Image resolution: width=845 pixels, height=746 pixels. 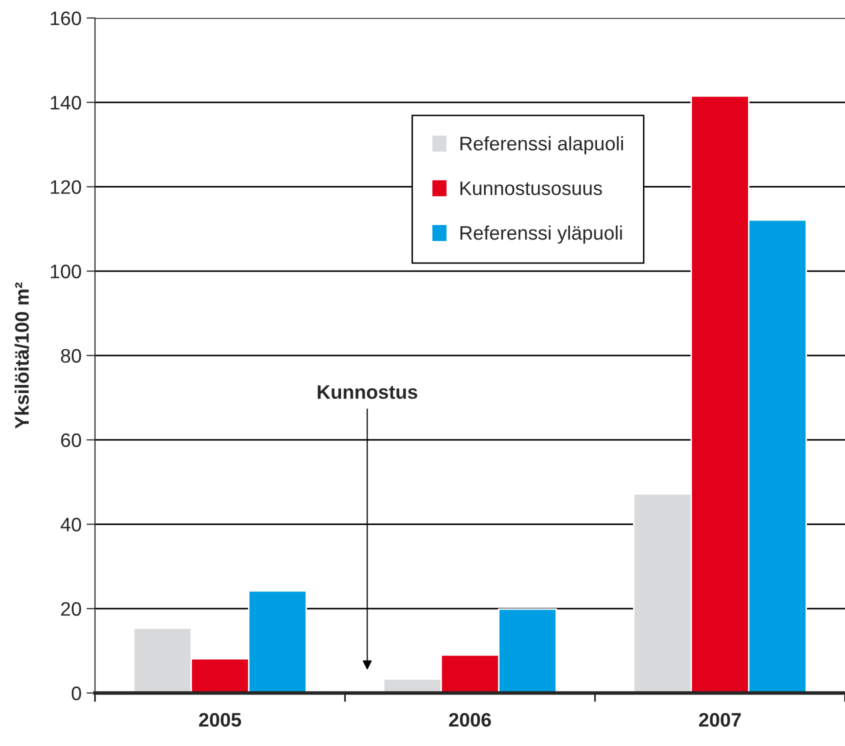 I want to click on x-tick-label: 2005, so click(x=220, y=719).